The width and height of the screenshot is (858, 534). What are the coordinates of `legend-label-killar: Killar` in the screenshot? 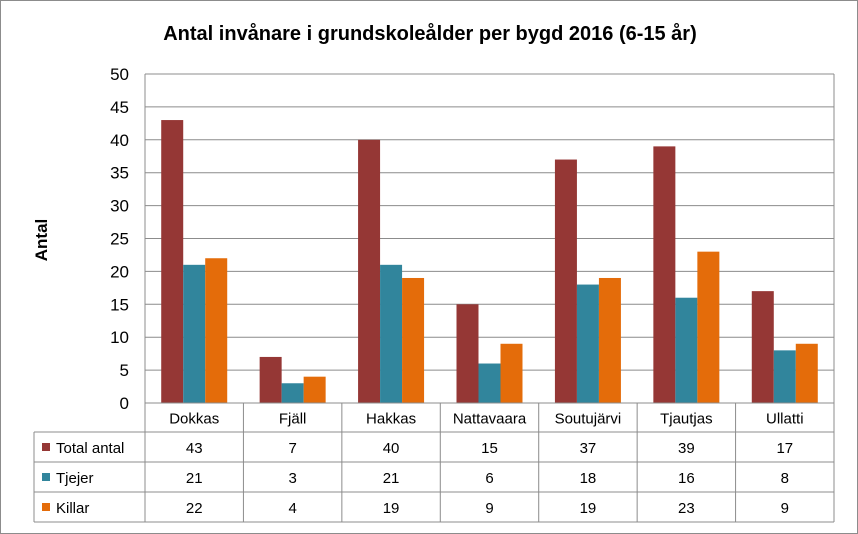 It's located at (72, 508).